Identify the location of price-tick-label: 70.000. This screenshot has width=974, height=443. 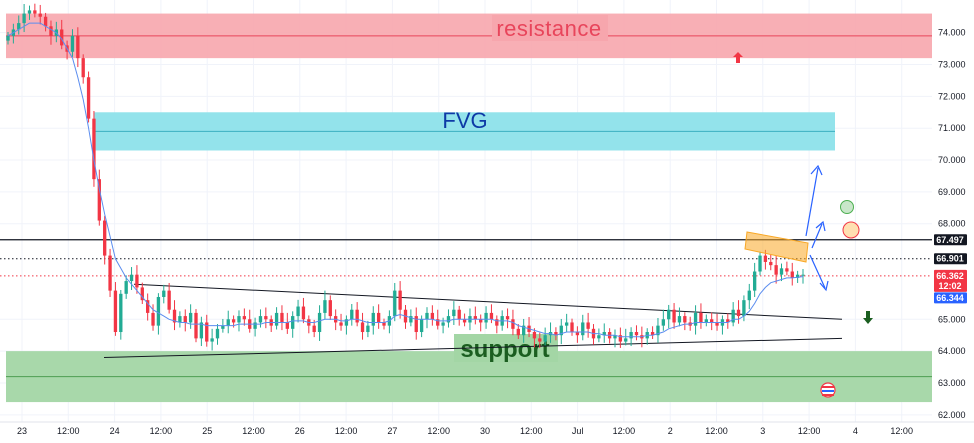
(952, 160).